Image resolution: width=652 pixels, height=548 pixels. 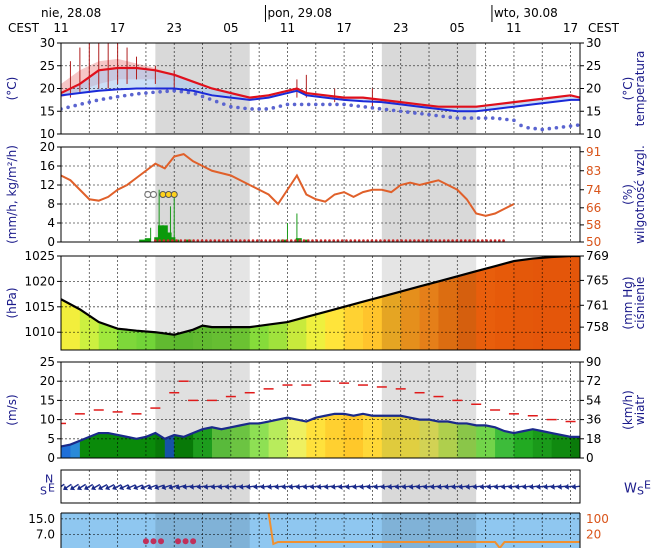 What do you see at coordinates (51, 439) in the screenshot?
I see `y-tick-label: 5` at bounding box center [51, 439].